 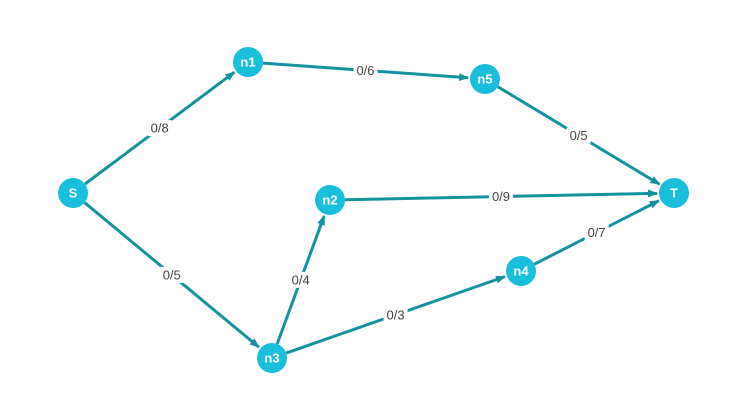 I want to click on node-label: n1, so click(x=247, y=62).